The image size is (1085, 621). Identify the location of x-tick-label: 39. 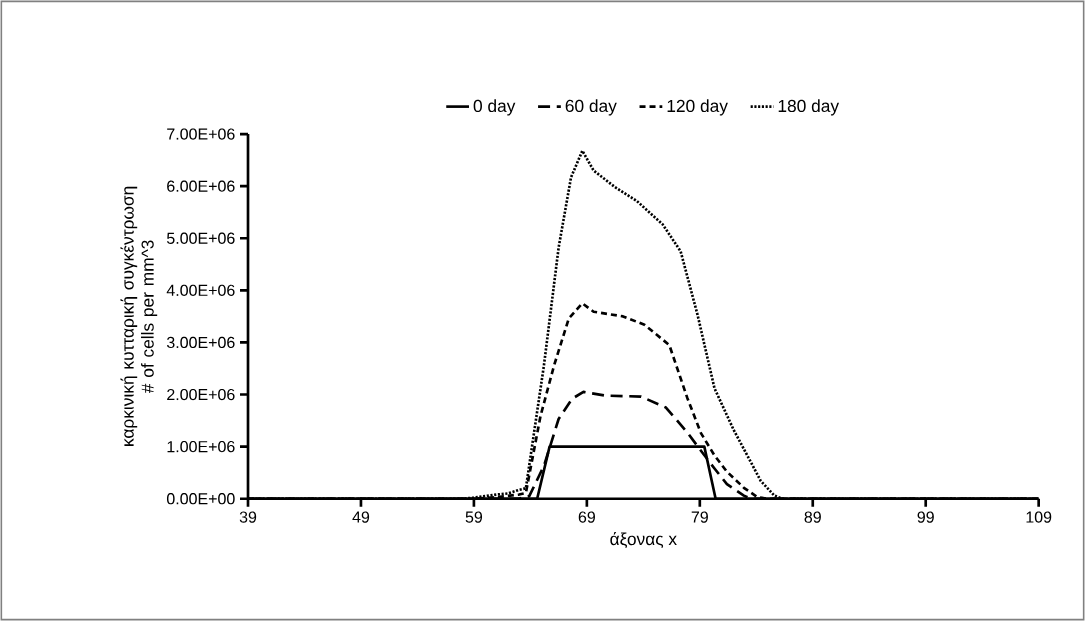
(248, 517).